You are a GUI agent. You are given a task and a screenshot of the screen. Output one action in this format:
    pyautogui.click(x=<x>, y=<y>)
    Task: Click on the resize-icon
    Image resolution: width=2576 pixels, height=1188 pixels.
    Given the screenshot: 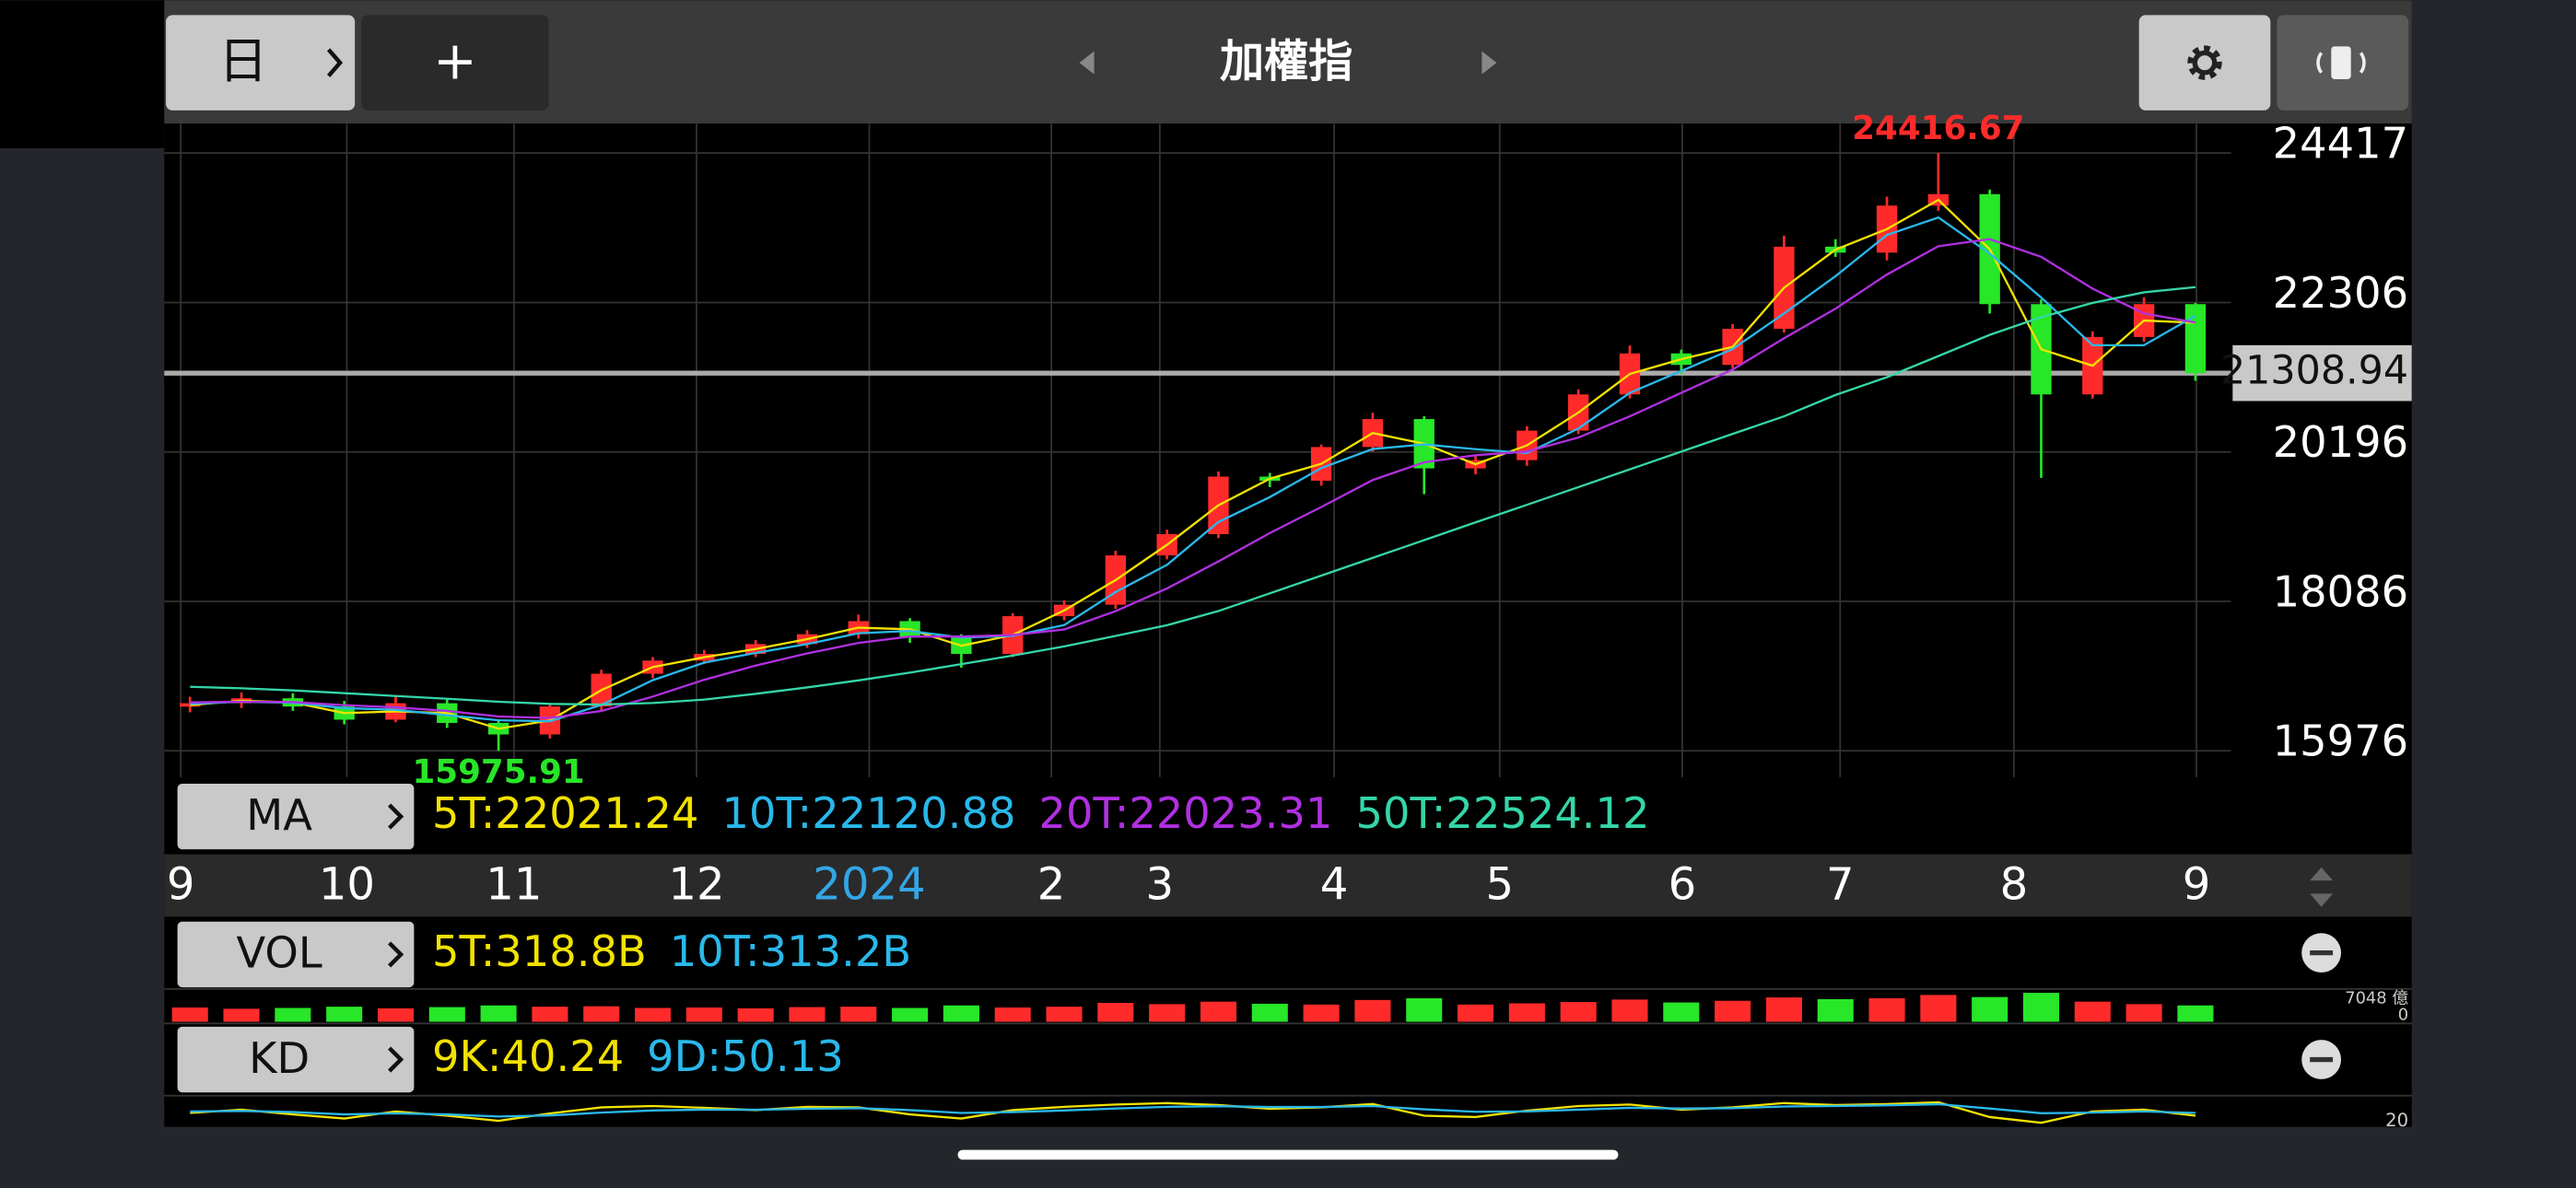 What is the action you would take?
    pyautogui.click(x=2322, y=887)
    